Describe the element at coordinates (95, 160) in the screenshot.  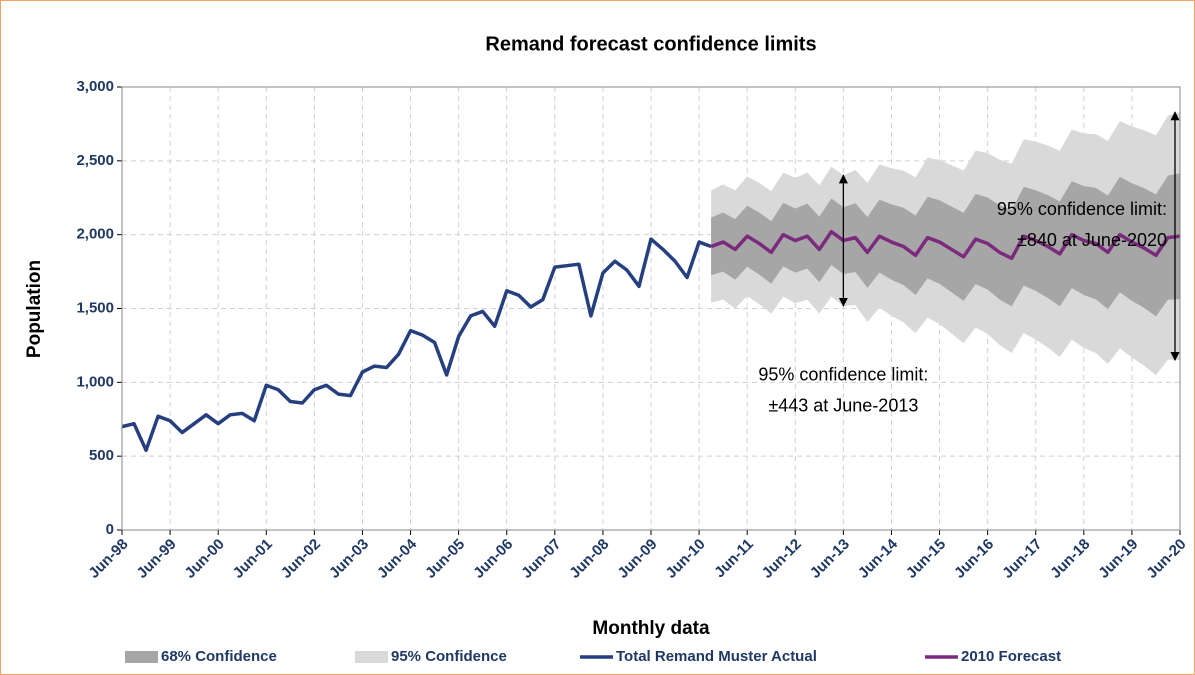
I see `y-tick-label: 2,500` at that location.